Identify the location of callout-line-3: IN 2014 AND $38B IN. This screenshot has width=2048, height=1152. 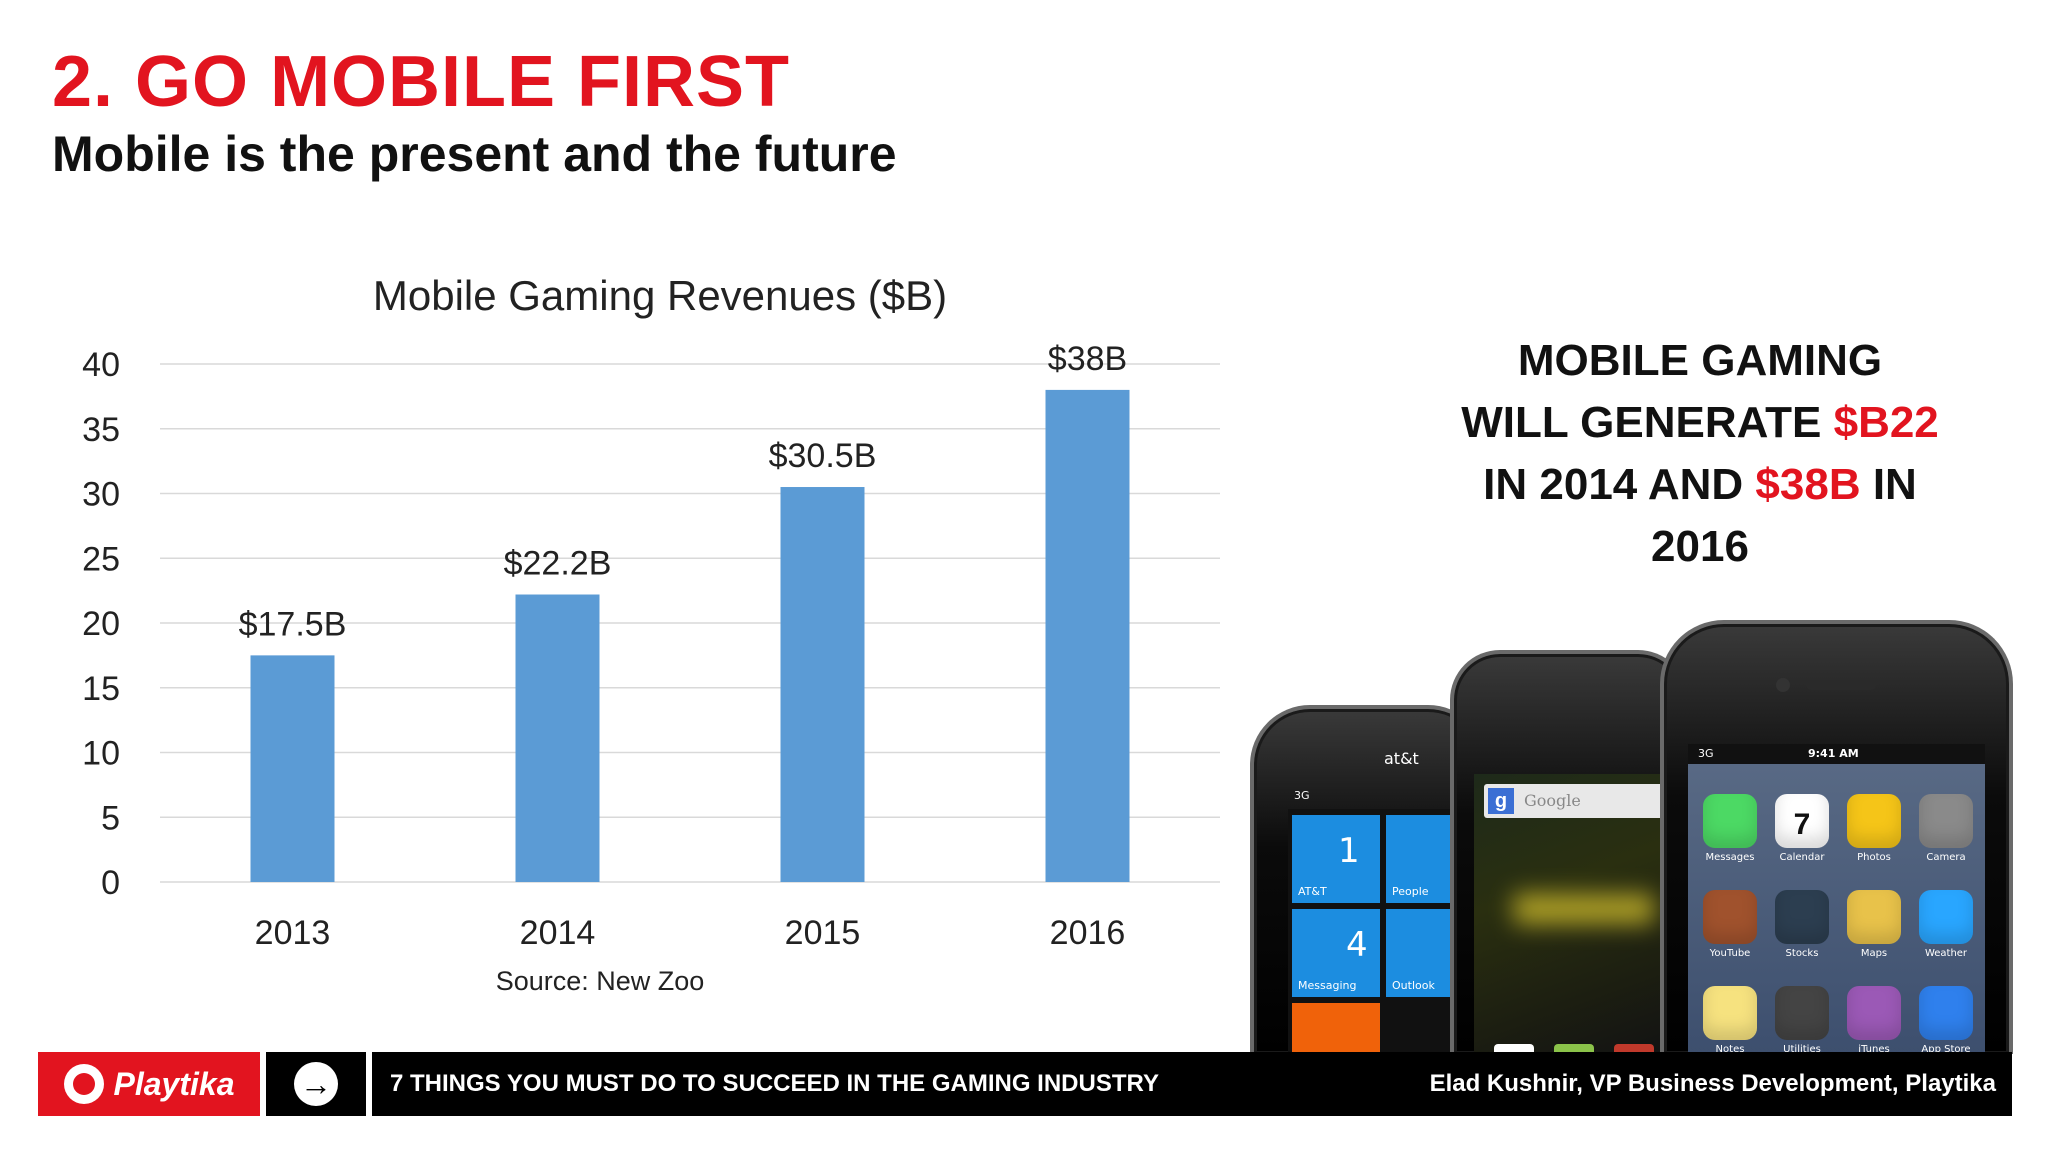
(1700, 485).